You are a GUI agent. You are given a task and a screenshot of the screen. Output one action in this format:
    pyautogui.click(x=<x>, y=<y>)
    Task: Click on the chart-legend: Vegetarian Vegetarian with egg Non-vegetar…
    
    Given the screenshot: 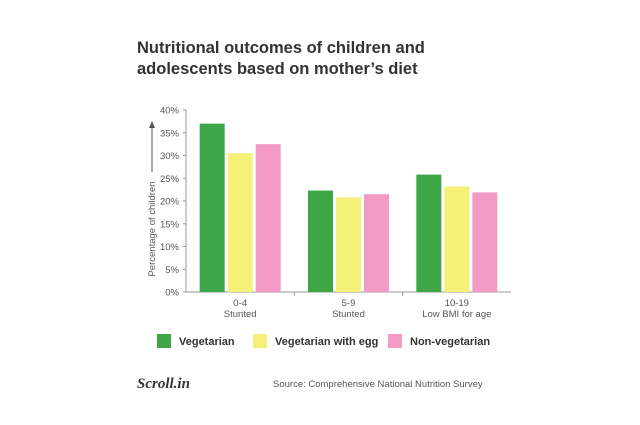 What is the action you would take?
    pyautogui.click(x=323, y=341)
    